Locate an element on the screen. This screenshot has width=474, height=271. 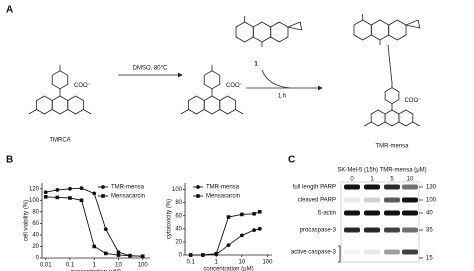
y-tick-label: 120 is located at coordinates (34, 189).